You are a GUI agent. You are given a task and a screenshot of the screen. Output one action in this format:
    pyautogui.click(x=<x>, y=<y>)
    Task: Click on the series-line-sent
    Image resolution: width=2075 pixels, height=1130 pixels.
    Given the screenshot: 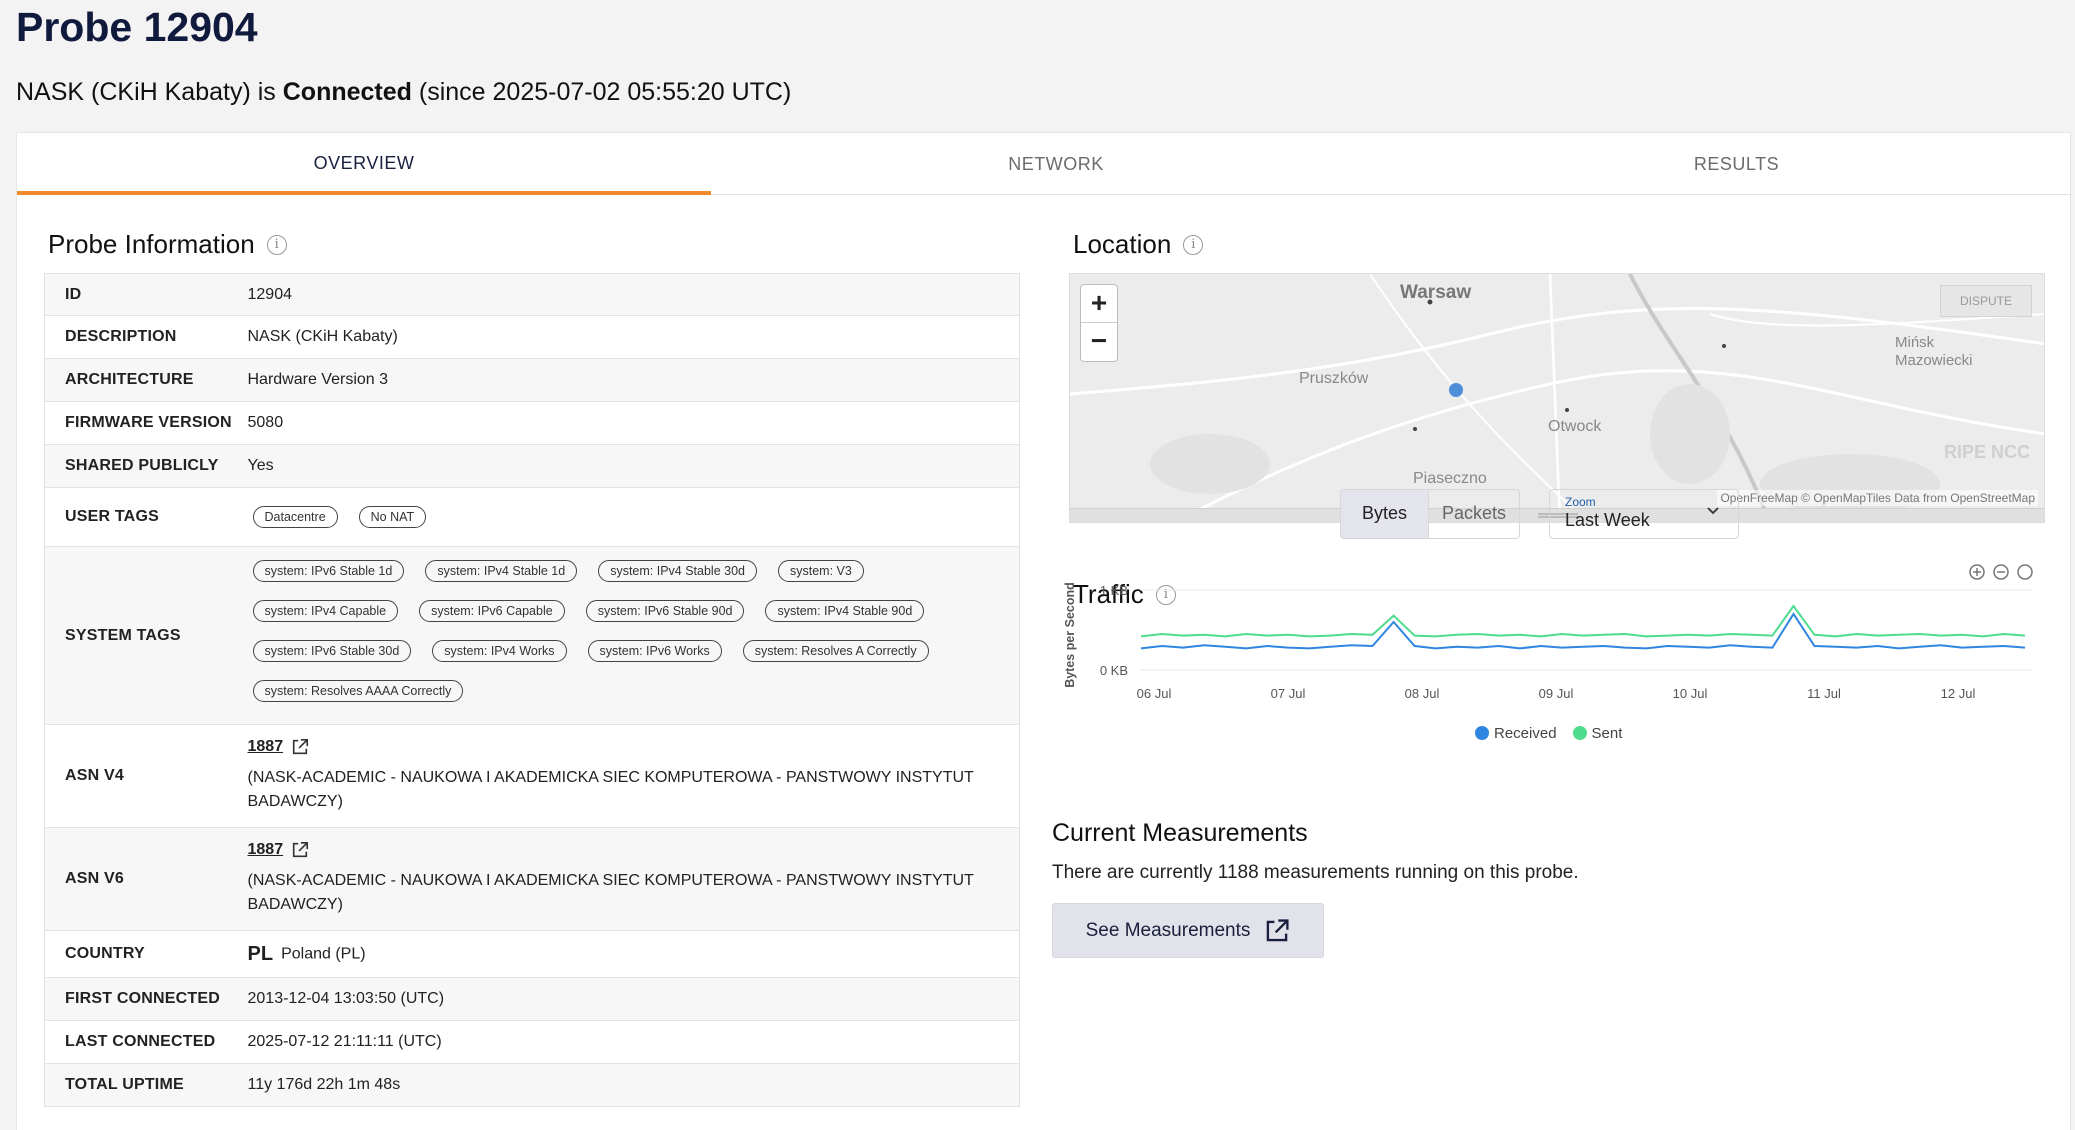 What is the action you would take?
    pyautogui.click(x=1583, y=621)
    